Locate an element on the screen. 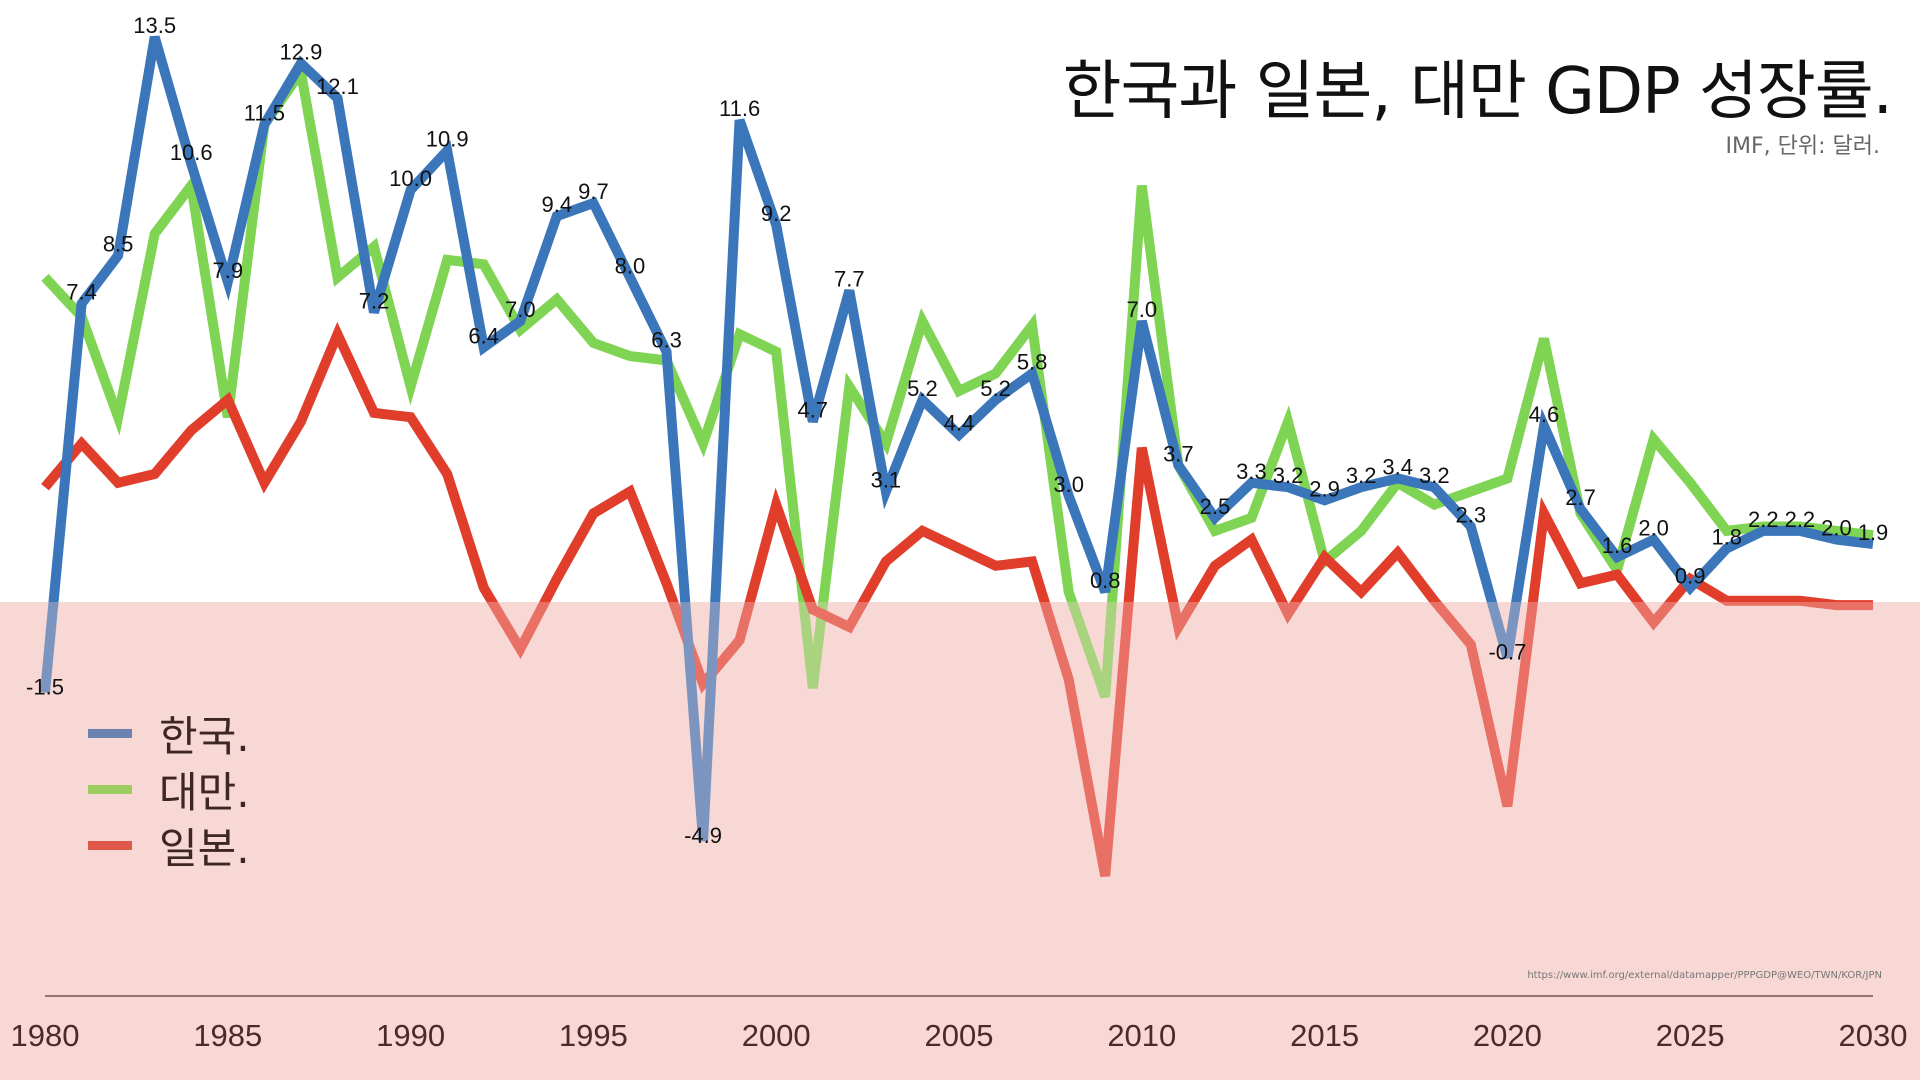 Image resolution: width=1920 pixels, height=1080 pixels. data-label: 3.0 is located at coordinates (1068, 484).